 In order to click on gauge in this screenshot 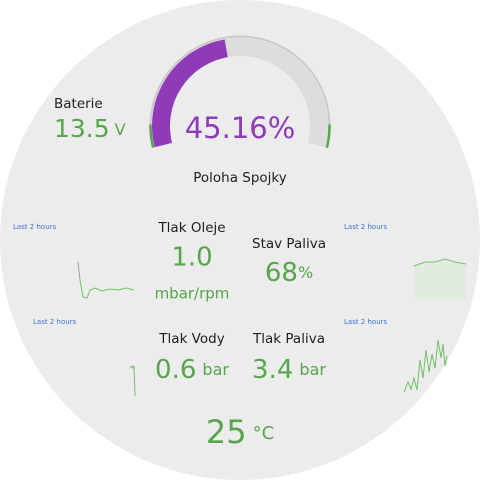, I will do `click(240, 91)`.